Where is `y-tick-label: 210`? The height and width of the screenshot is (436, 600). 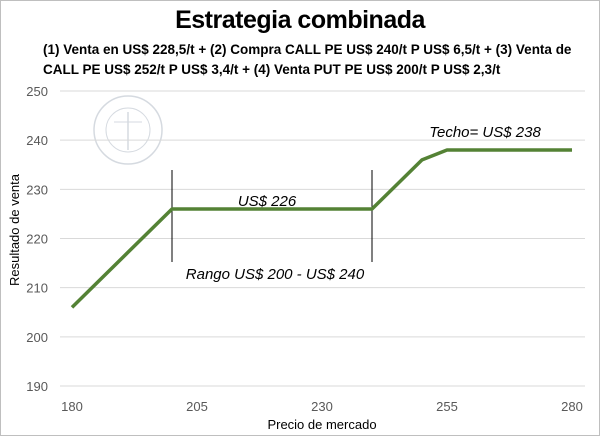
y-tick-label: 210 is located at coordinates (37, 288).